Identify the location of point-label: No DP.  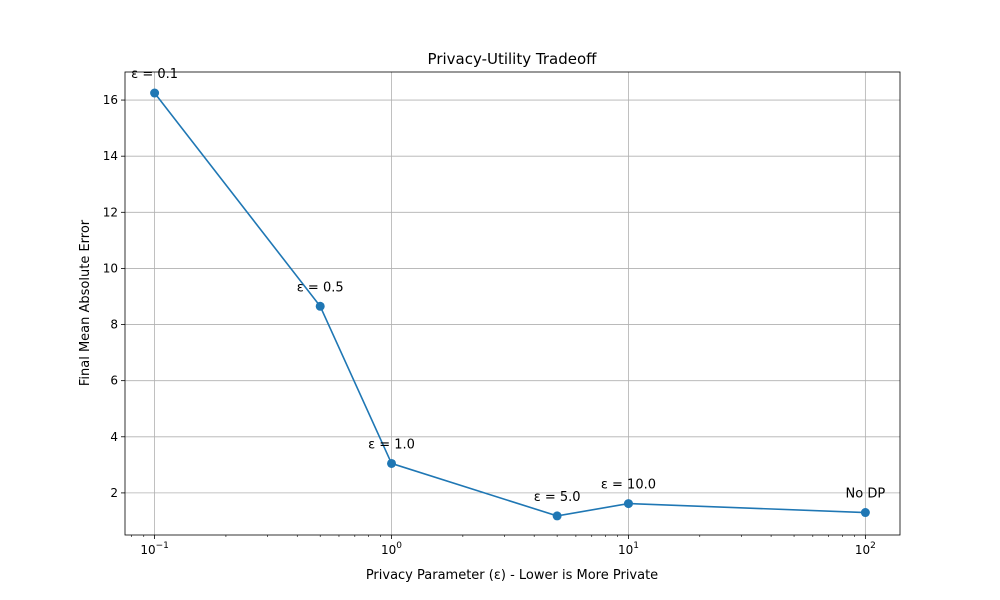
(866, 494).